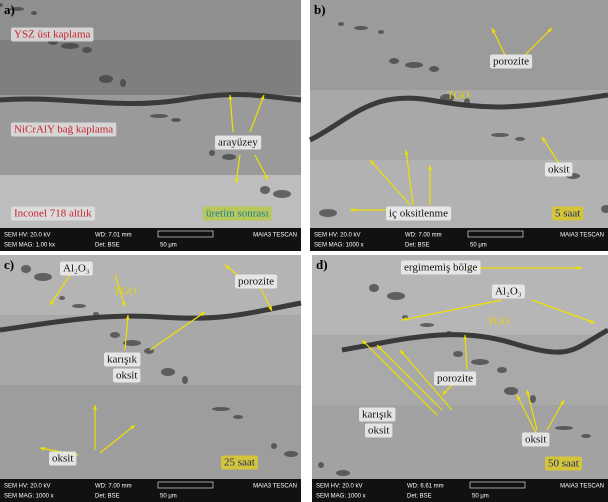 Image resolution: width=608 pixels, height=502 pixels. Describe the element at coordinates (563, 464) in the screenshot. I see `label: 50 saat` at that location.